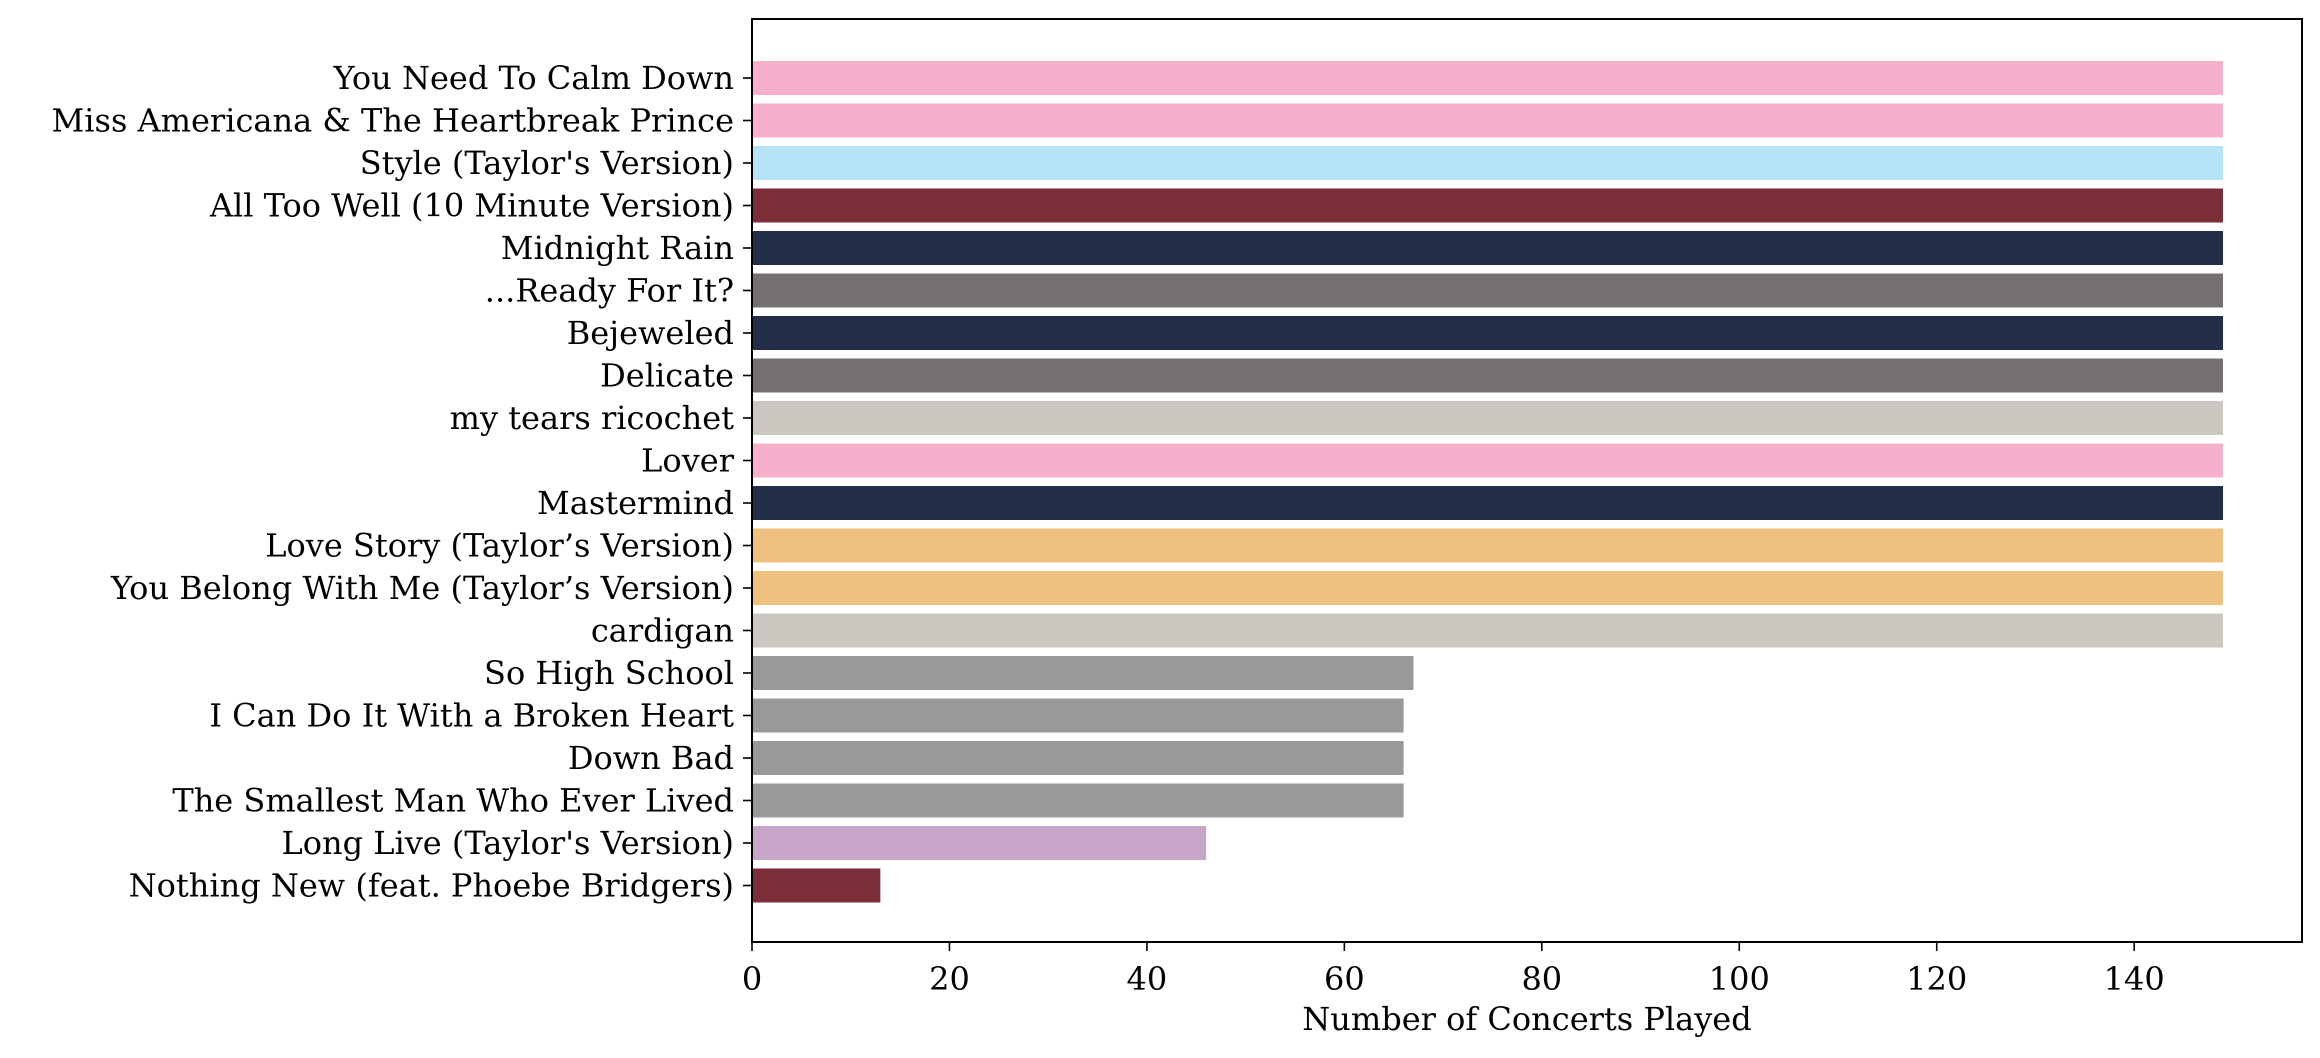 This screenshot has height=1058, width=2320. What do you see at coordinates (1541, 979) in the screenshot?
I see `x-tick-label: 80` at bounding box center [1541, 979].